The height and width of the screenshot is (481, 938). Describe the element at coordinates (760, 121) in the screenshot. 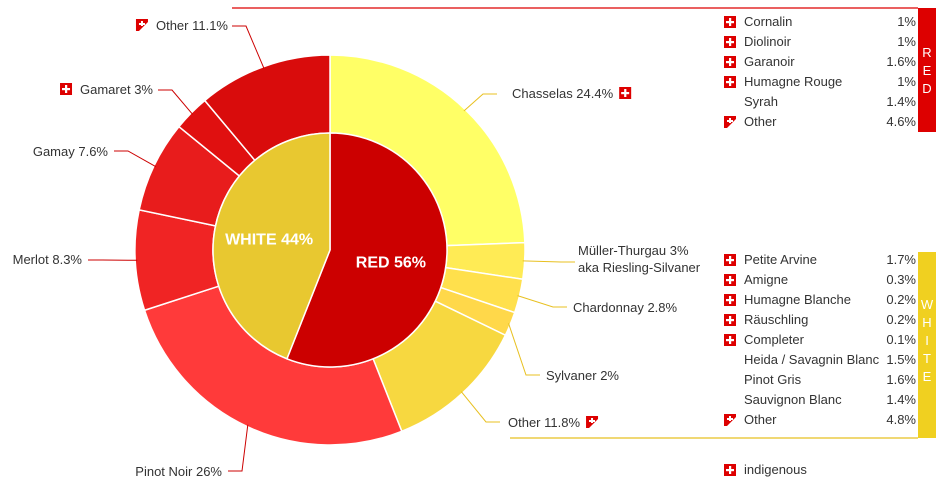

I see `red-variety-name: Other` at that location.